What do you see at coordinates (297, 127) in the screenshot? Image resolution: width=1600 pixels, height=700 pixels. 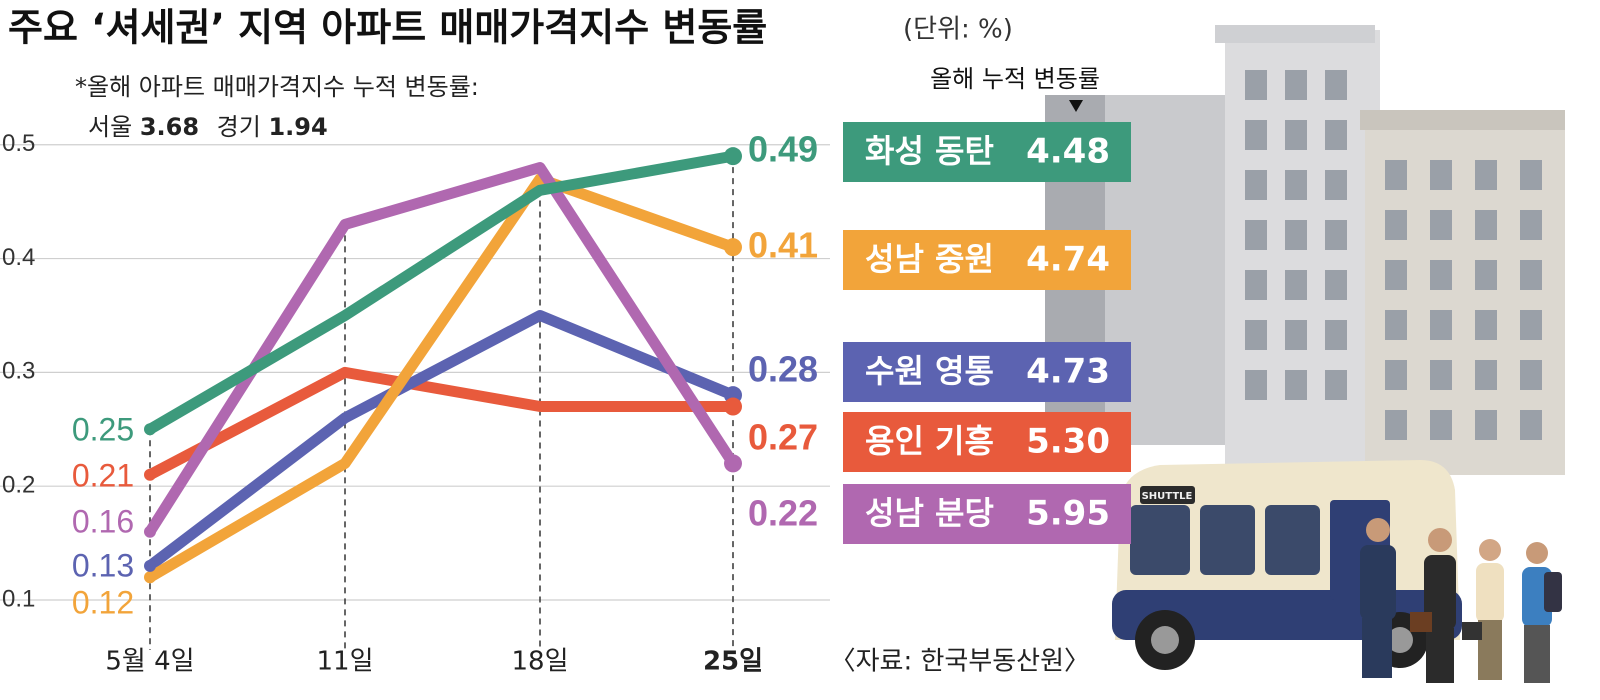 I see `note-value: 1.94` at bounding box center [297, 127].